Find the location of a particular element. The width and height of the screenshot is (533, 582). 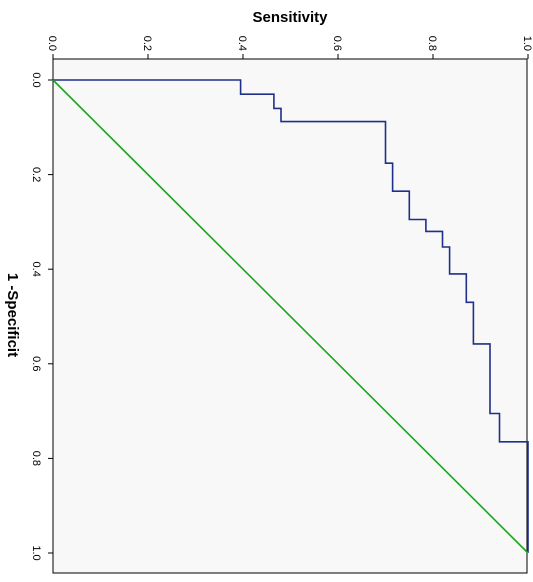

x-tick-label: 0.8 is located at coordinates (432, 43).